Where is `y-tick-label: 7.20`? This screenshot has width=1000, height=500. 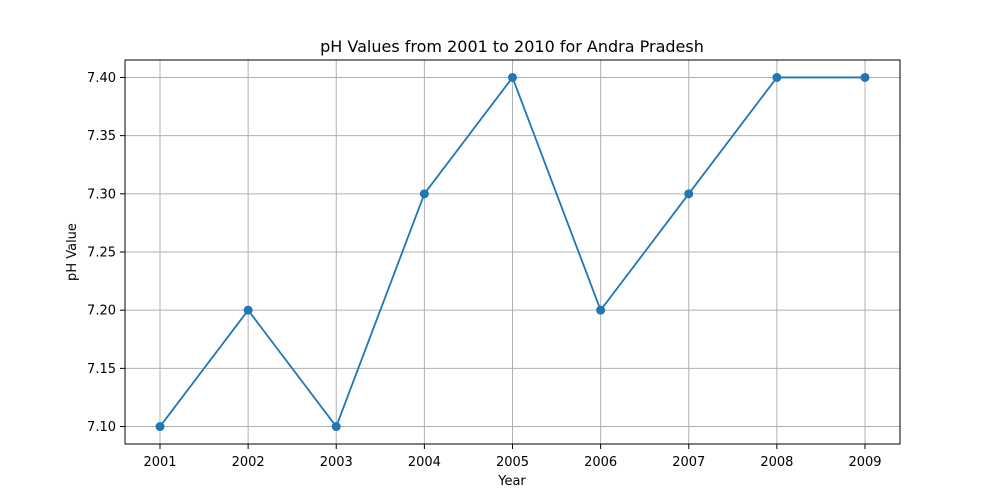 y-tick-label: 7.20 is located at coordinates (101, 311).